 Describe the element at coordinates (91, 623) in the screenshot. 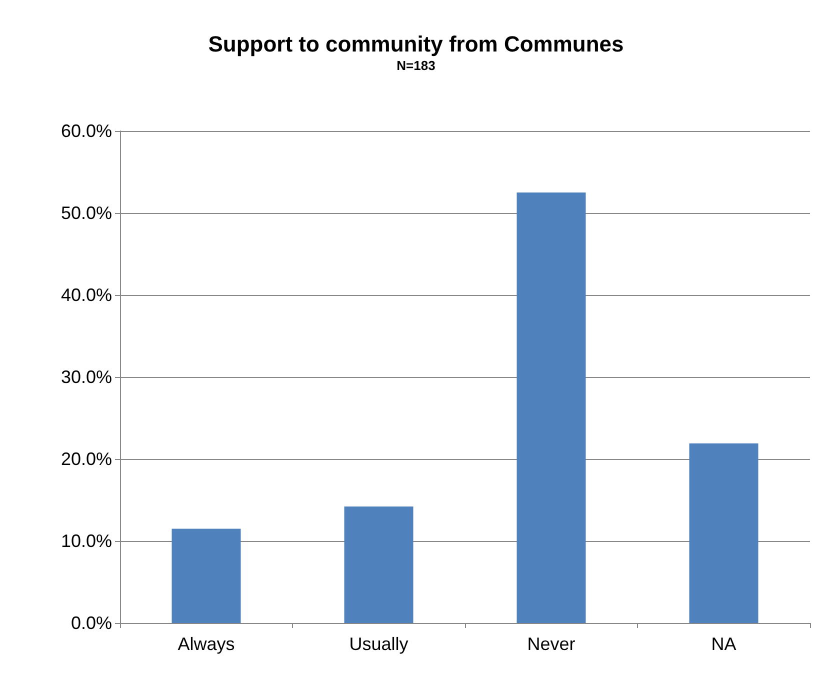

I see `y-tick-label: 0.0%` at that location.